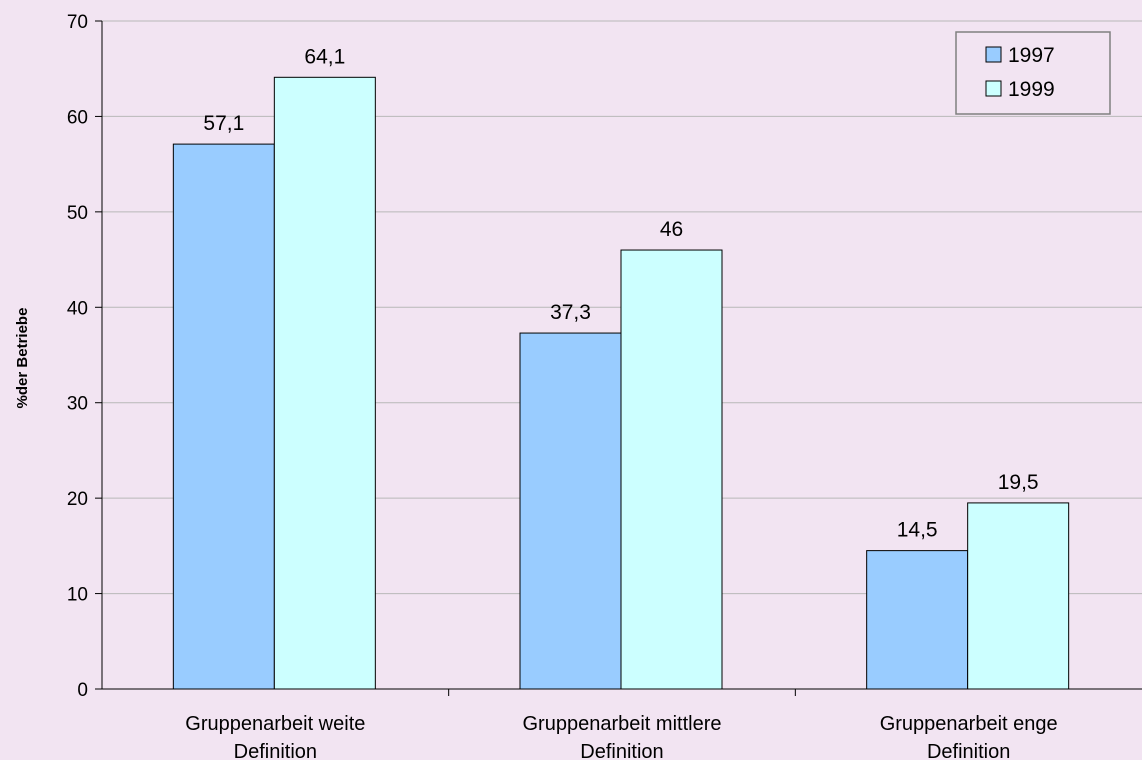 This screenshot has height=760, width=1142. I want to click on legend-swatch-1997, so click(993, 54).